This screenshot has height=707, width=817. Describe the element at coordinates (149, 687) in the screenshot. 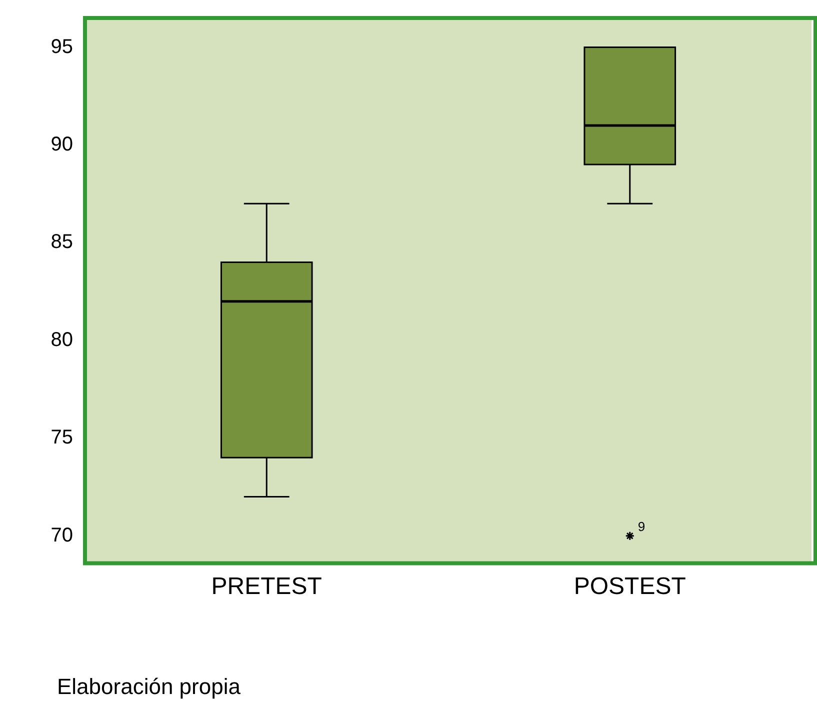

I see `text: Elaboración propia` at that location.